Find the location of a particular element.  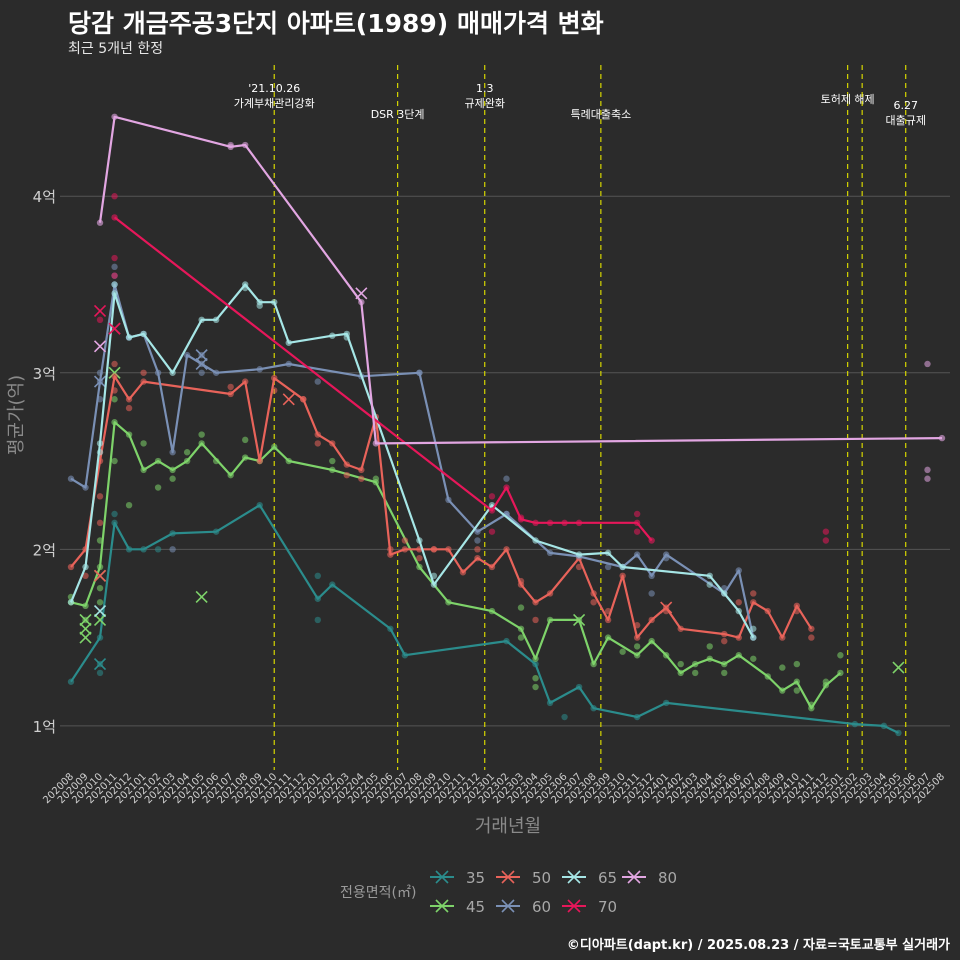

legend-item-80: 80 is located at coordinates (649, 878).